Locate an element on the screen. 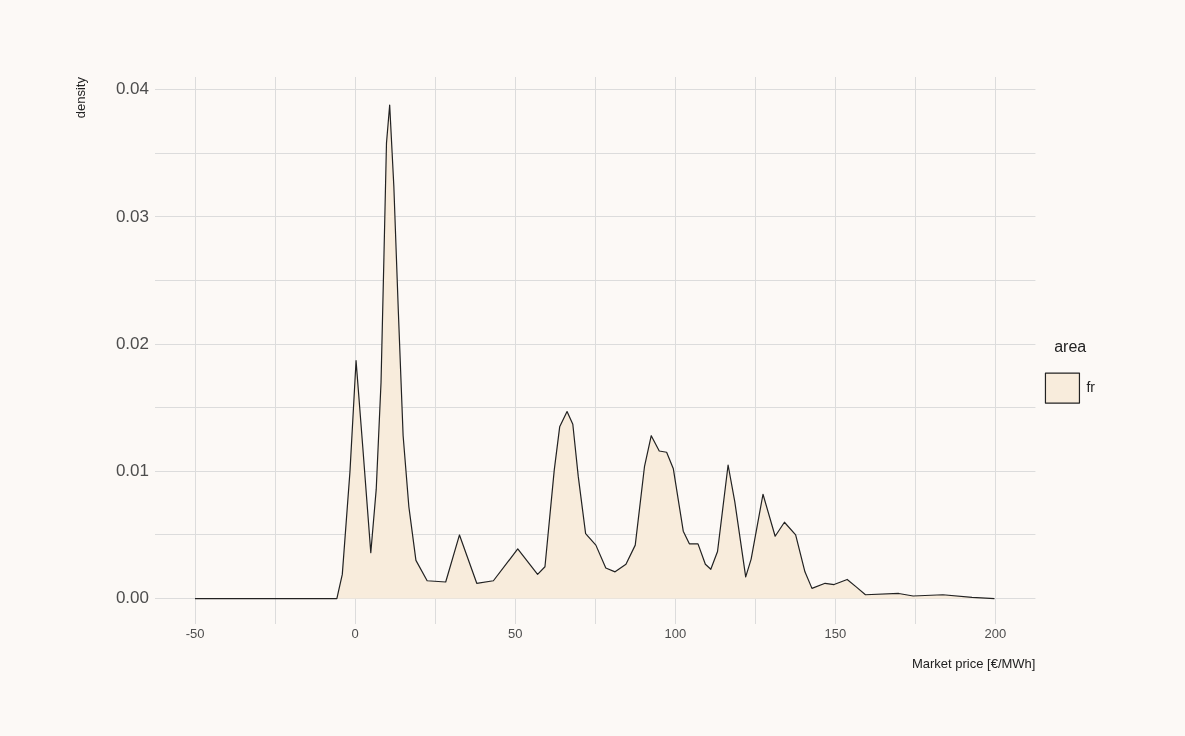  y-tick-label: 0.04 is located at coordinates (132, 89).